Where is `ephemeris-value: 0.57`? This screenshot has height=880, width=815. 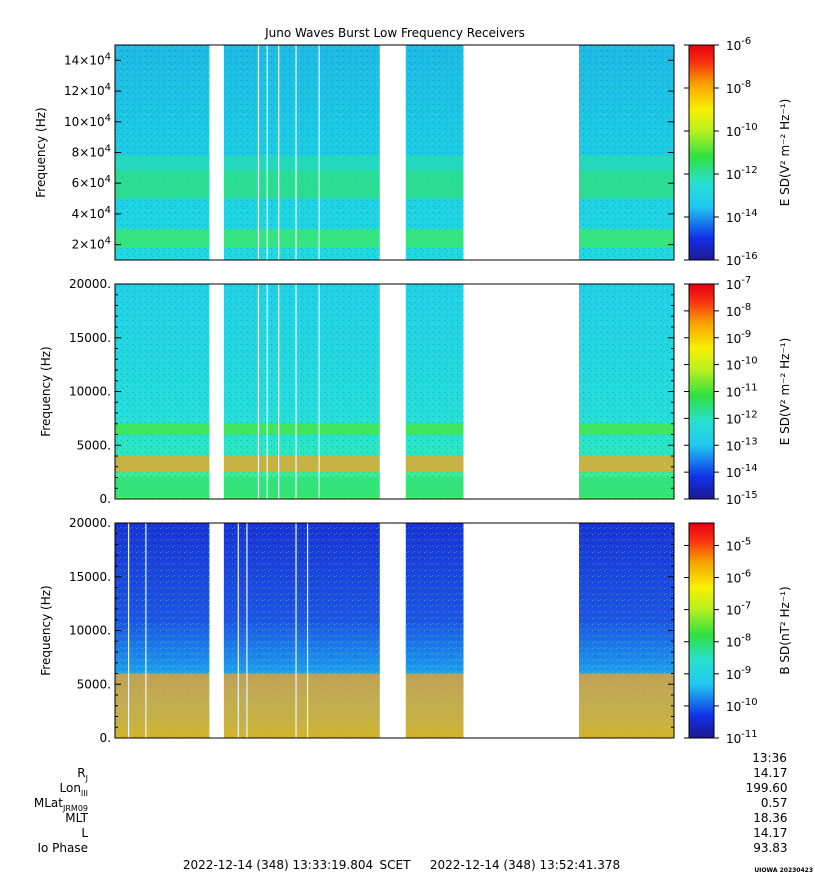
ephemeris-value: 0.57 is located at coordinates (774, 803).